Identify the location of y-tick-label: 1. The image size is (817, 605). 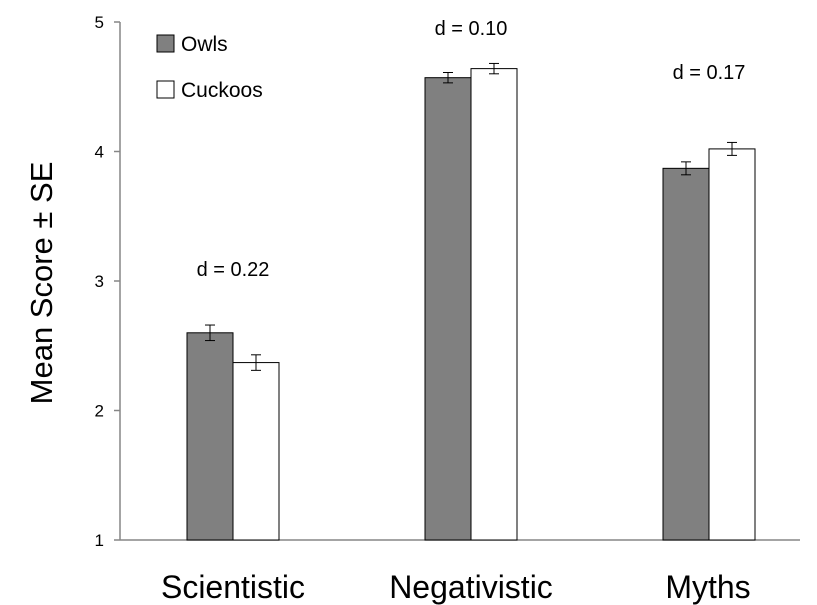
(99, 540).